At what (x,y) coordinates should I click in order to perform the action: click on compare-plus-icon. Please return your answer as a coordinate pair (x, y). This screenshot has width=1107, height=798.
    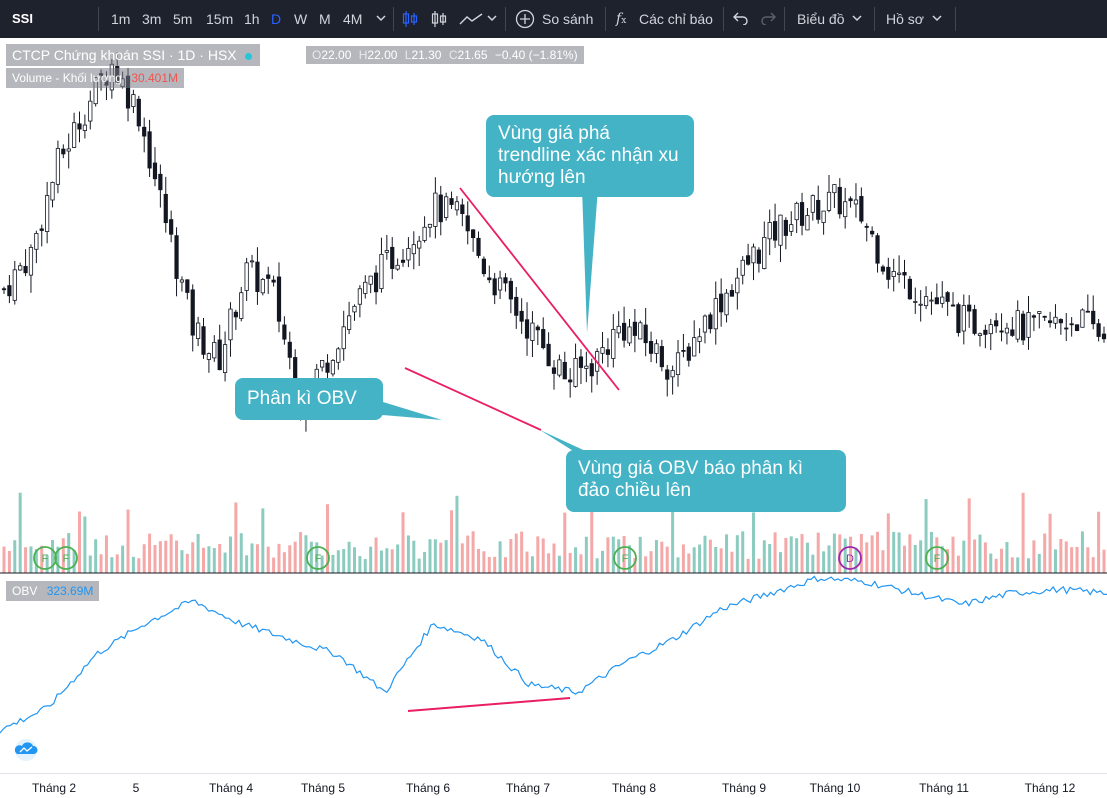
    Looking at the image, I should click on (525, 19).